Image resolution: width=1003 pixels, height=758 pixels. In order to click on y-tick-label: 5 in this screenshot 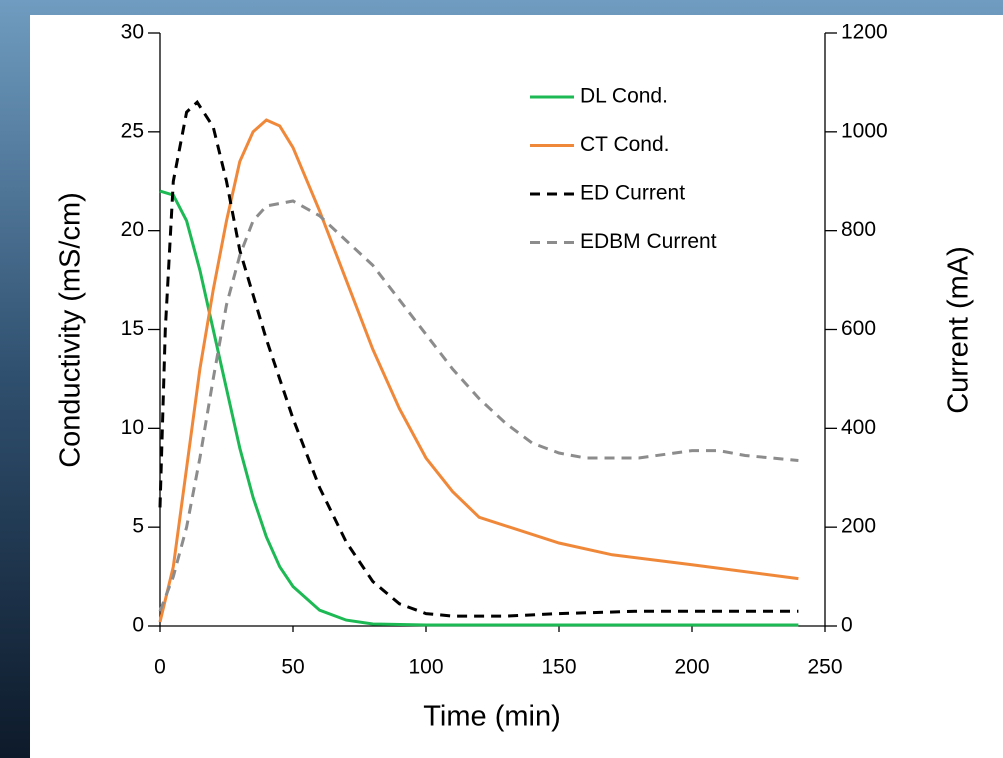, I will do `click(138, 526)`.